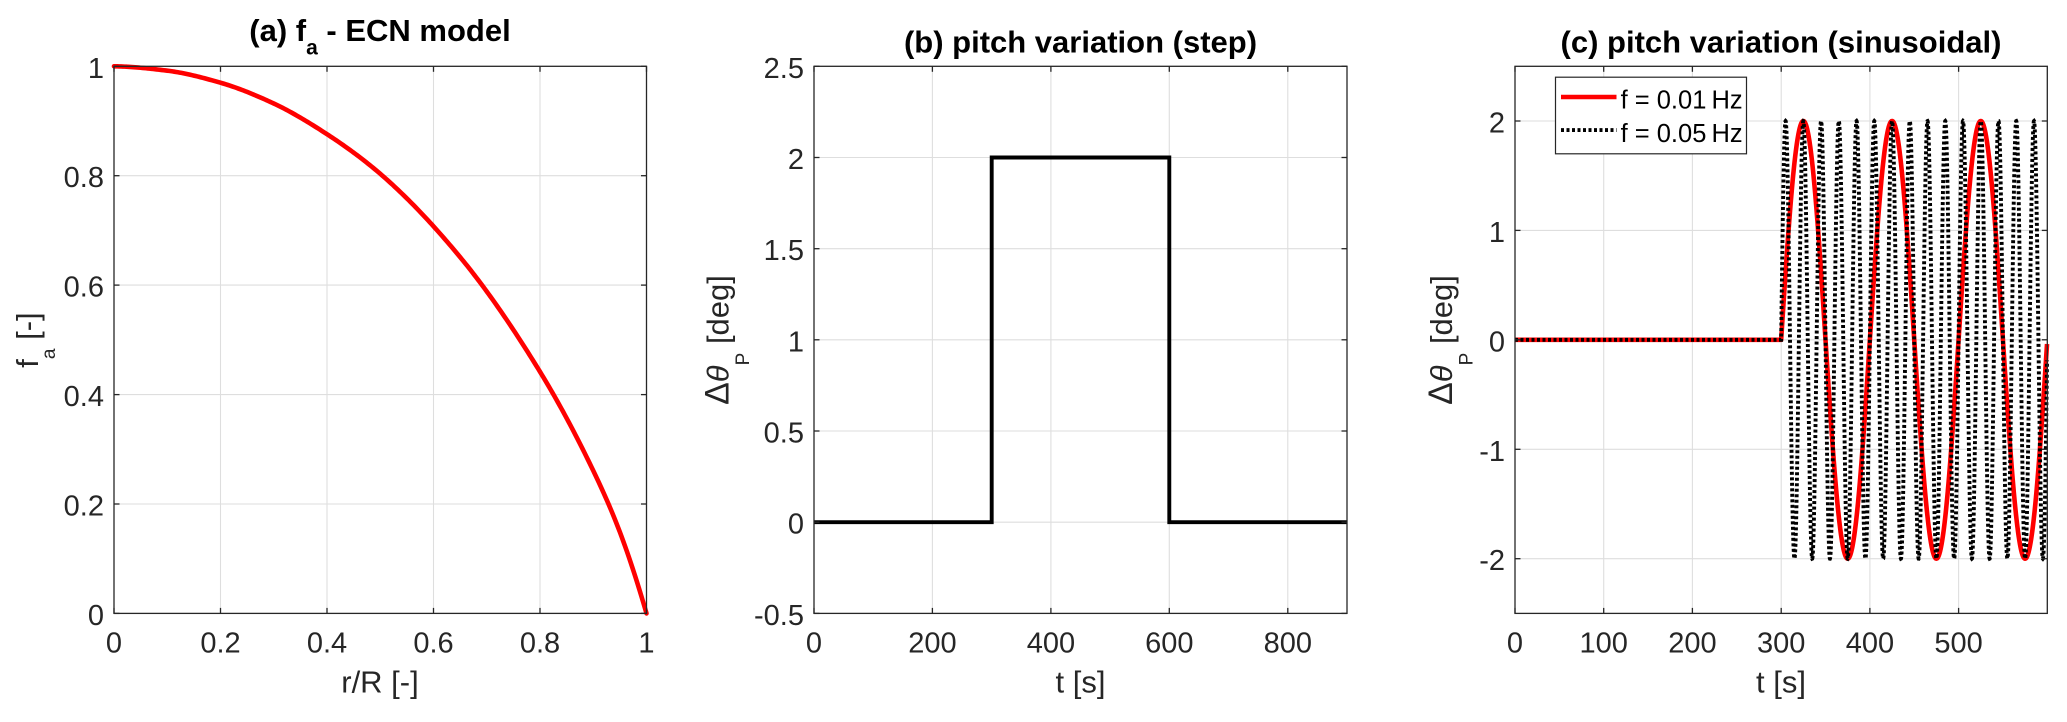 The height and width of the screenshot is (722, 2067). I want to click on svg-text: f = 0.01 Hz, so click(1682, 101).